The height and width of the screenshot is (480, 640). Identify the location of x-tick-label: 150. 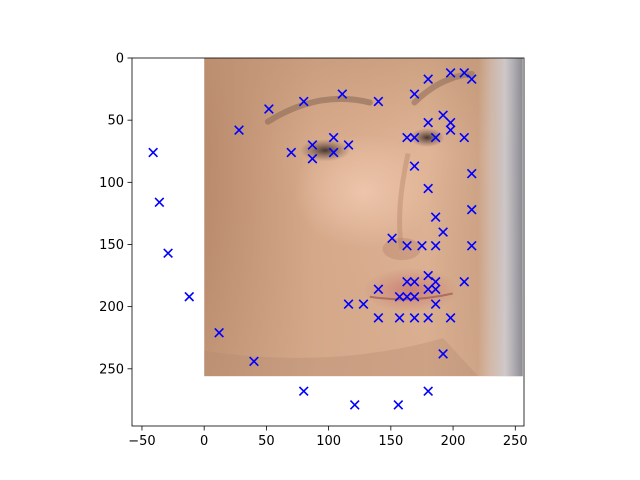
(390, 441).